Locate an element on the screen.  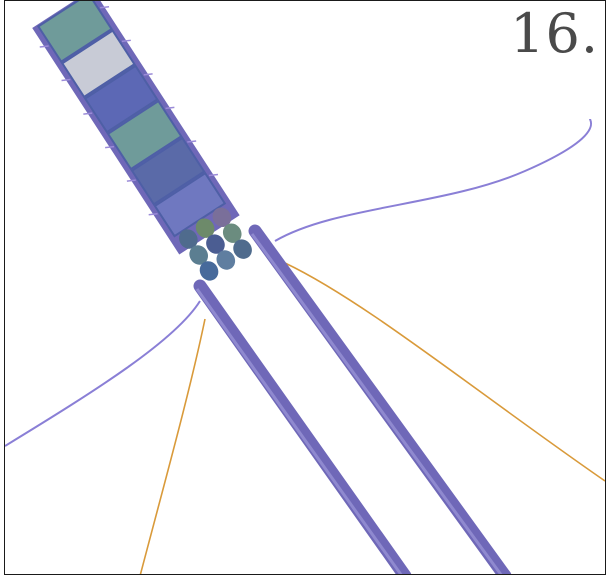
seed-beads is located at coordinates (215, 244).